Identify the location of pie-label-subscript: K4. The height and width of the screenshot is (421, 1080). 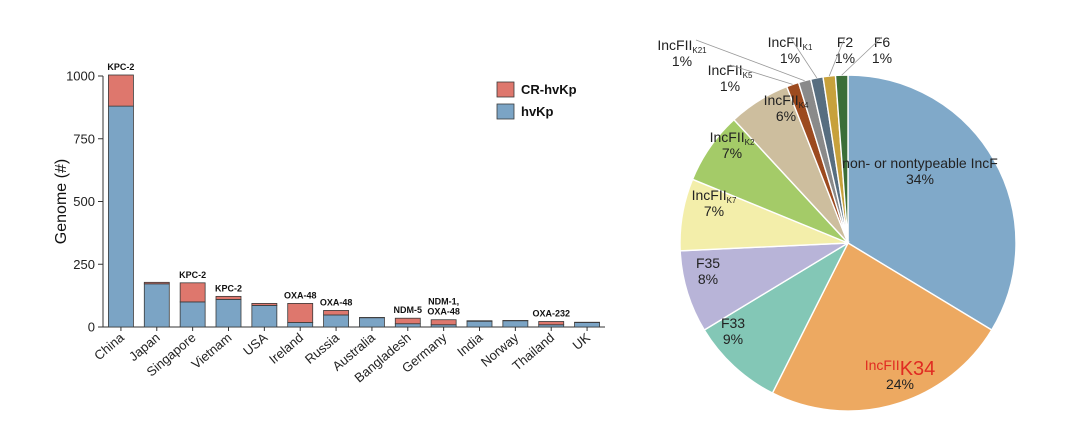
(804, 105).